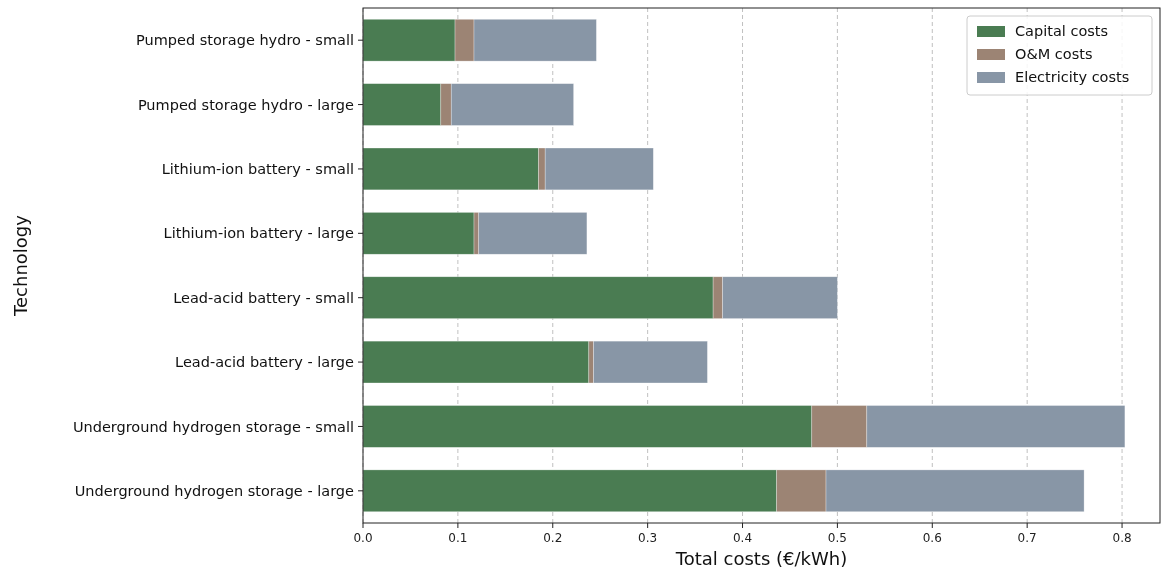  Describe the element at coordinates (246, 104) in the screenshot. I see `y-tick-label: Pumped storage hydro - large` at that location.